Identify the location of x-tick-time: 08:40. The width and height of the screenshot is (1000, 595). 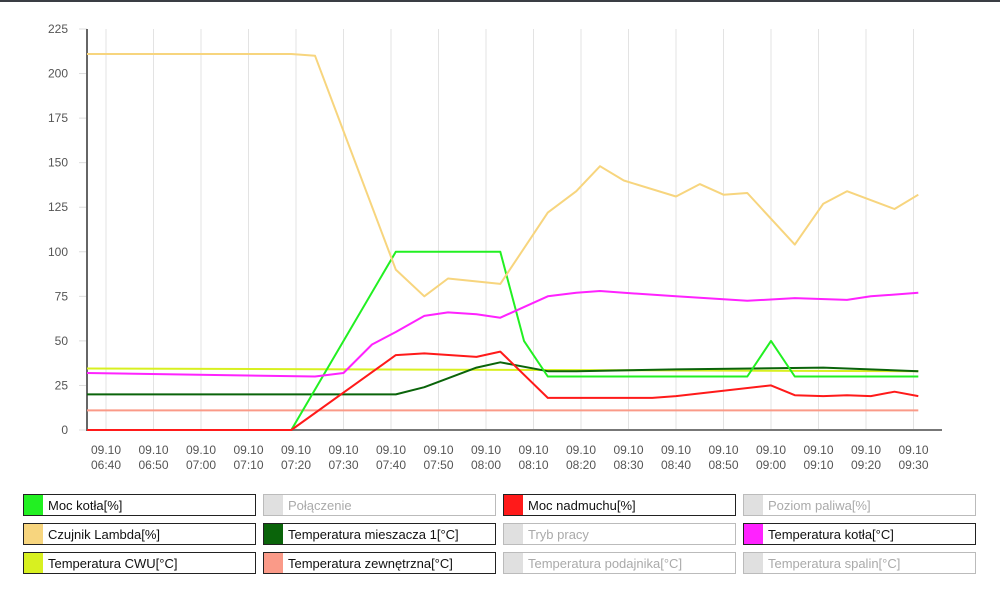
(676, 465).